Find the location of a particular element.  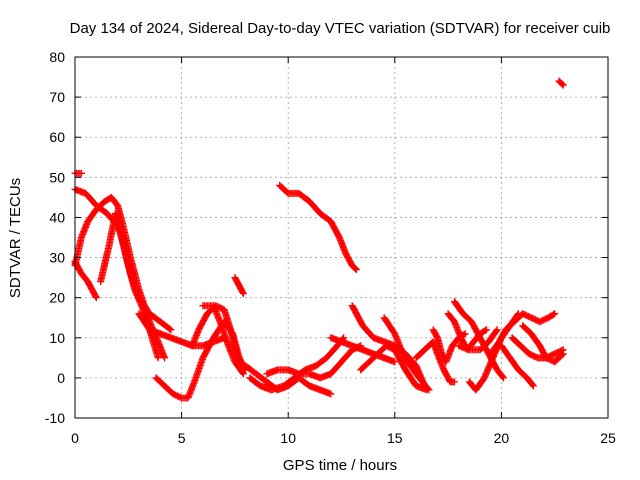

data-track-t1 is located at coordinates (78, 173).